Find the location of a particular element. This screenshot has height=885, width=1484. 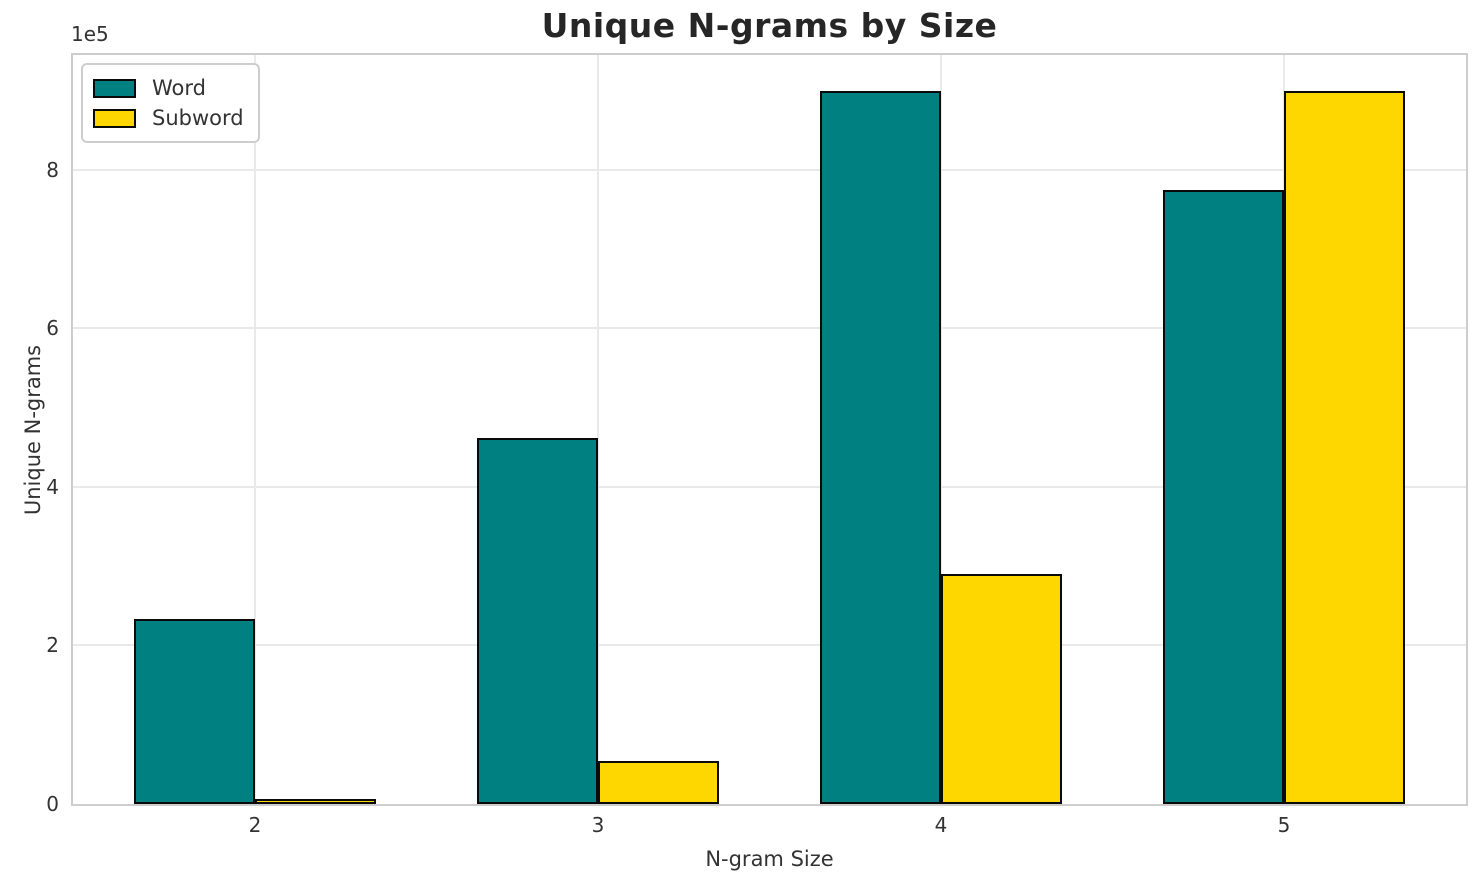

x-tick-2: 2 is located at coordinates (255, 825).